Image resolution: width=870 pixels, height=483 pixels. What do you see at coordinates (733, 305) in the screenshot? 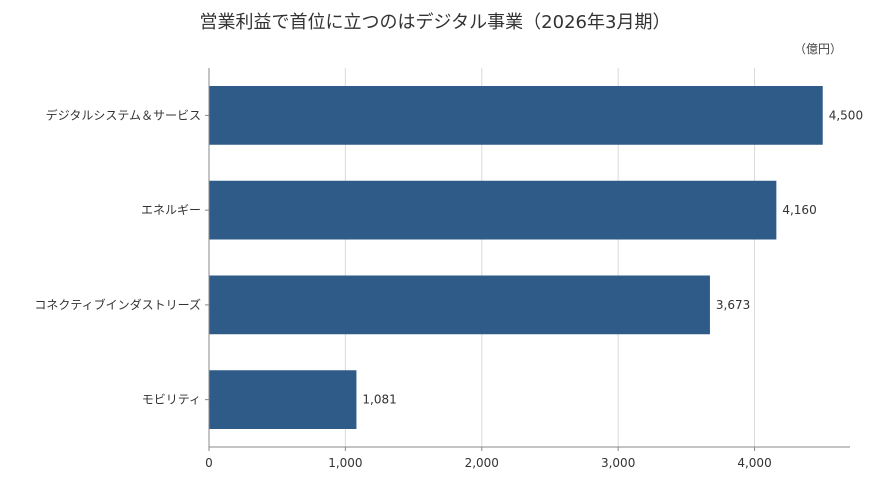
I see `value-label-2: 3,673` at bounding box center [733, 305].